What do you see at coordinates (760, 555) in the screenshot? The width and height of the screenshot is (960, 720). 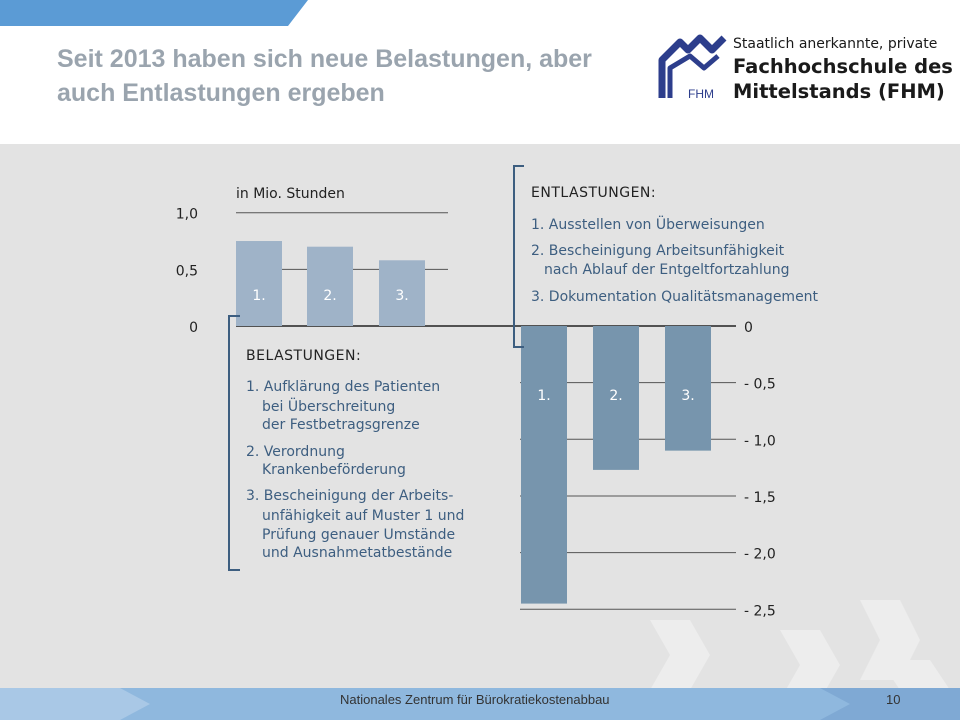 I see `ytick-label-entlastungen: - 2,0` at bounding box center [760, 555].